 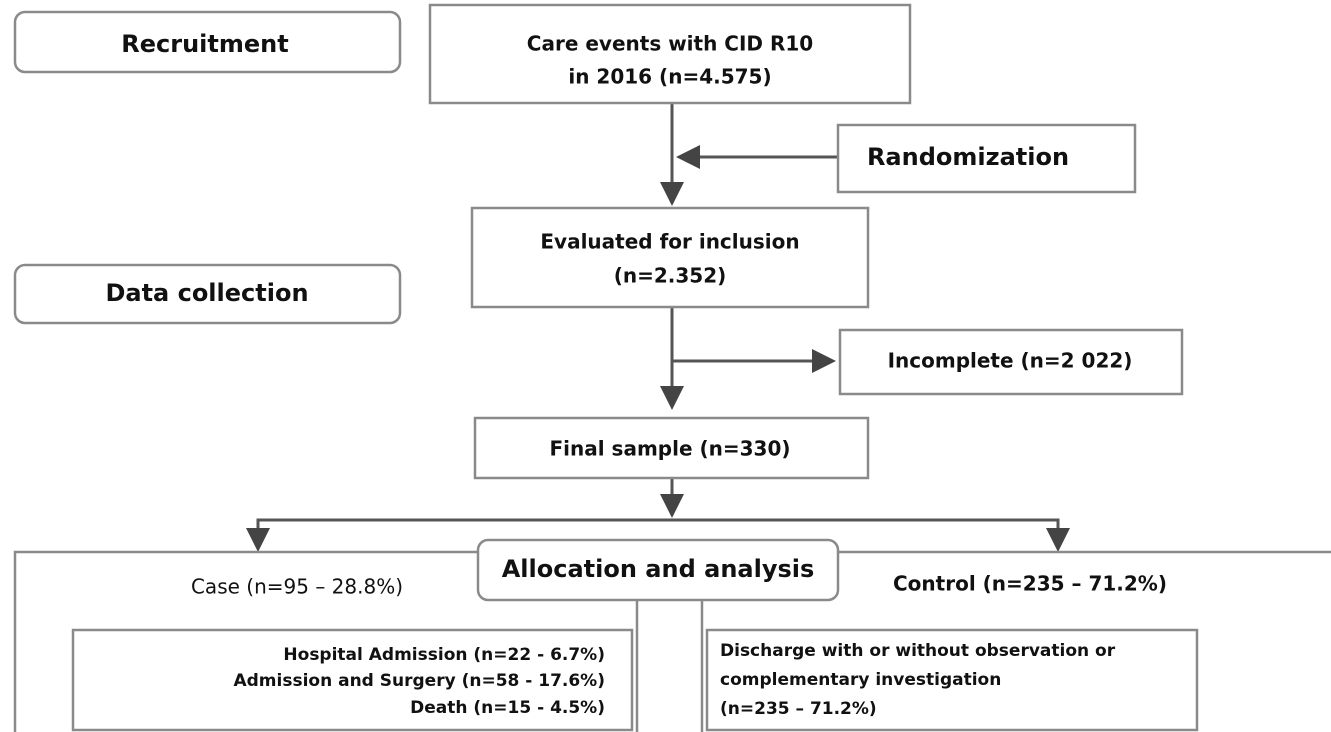 I want to click on node-text: Randomization, so click(x=968, y=157).